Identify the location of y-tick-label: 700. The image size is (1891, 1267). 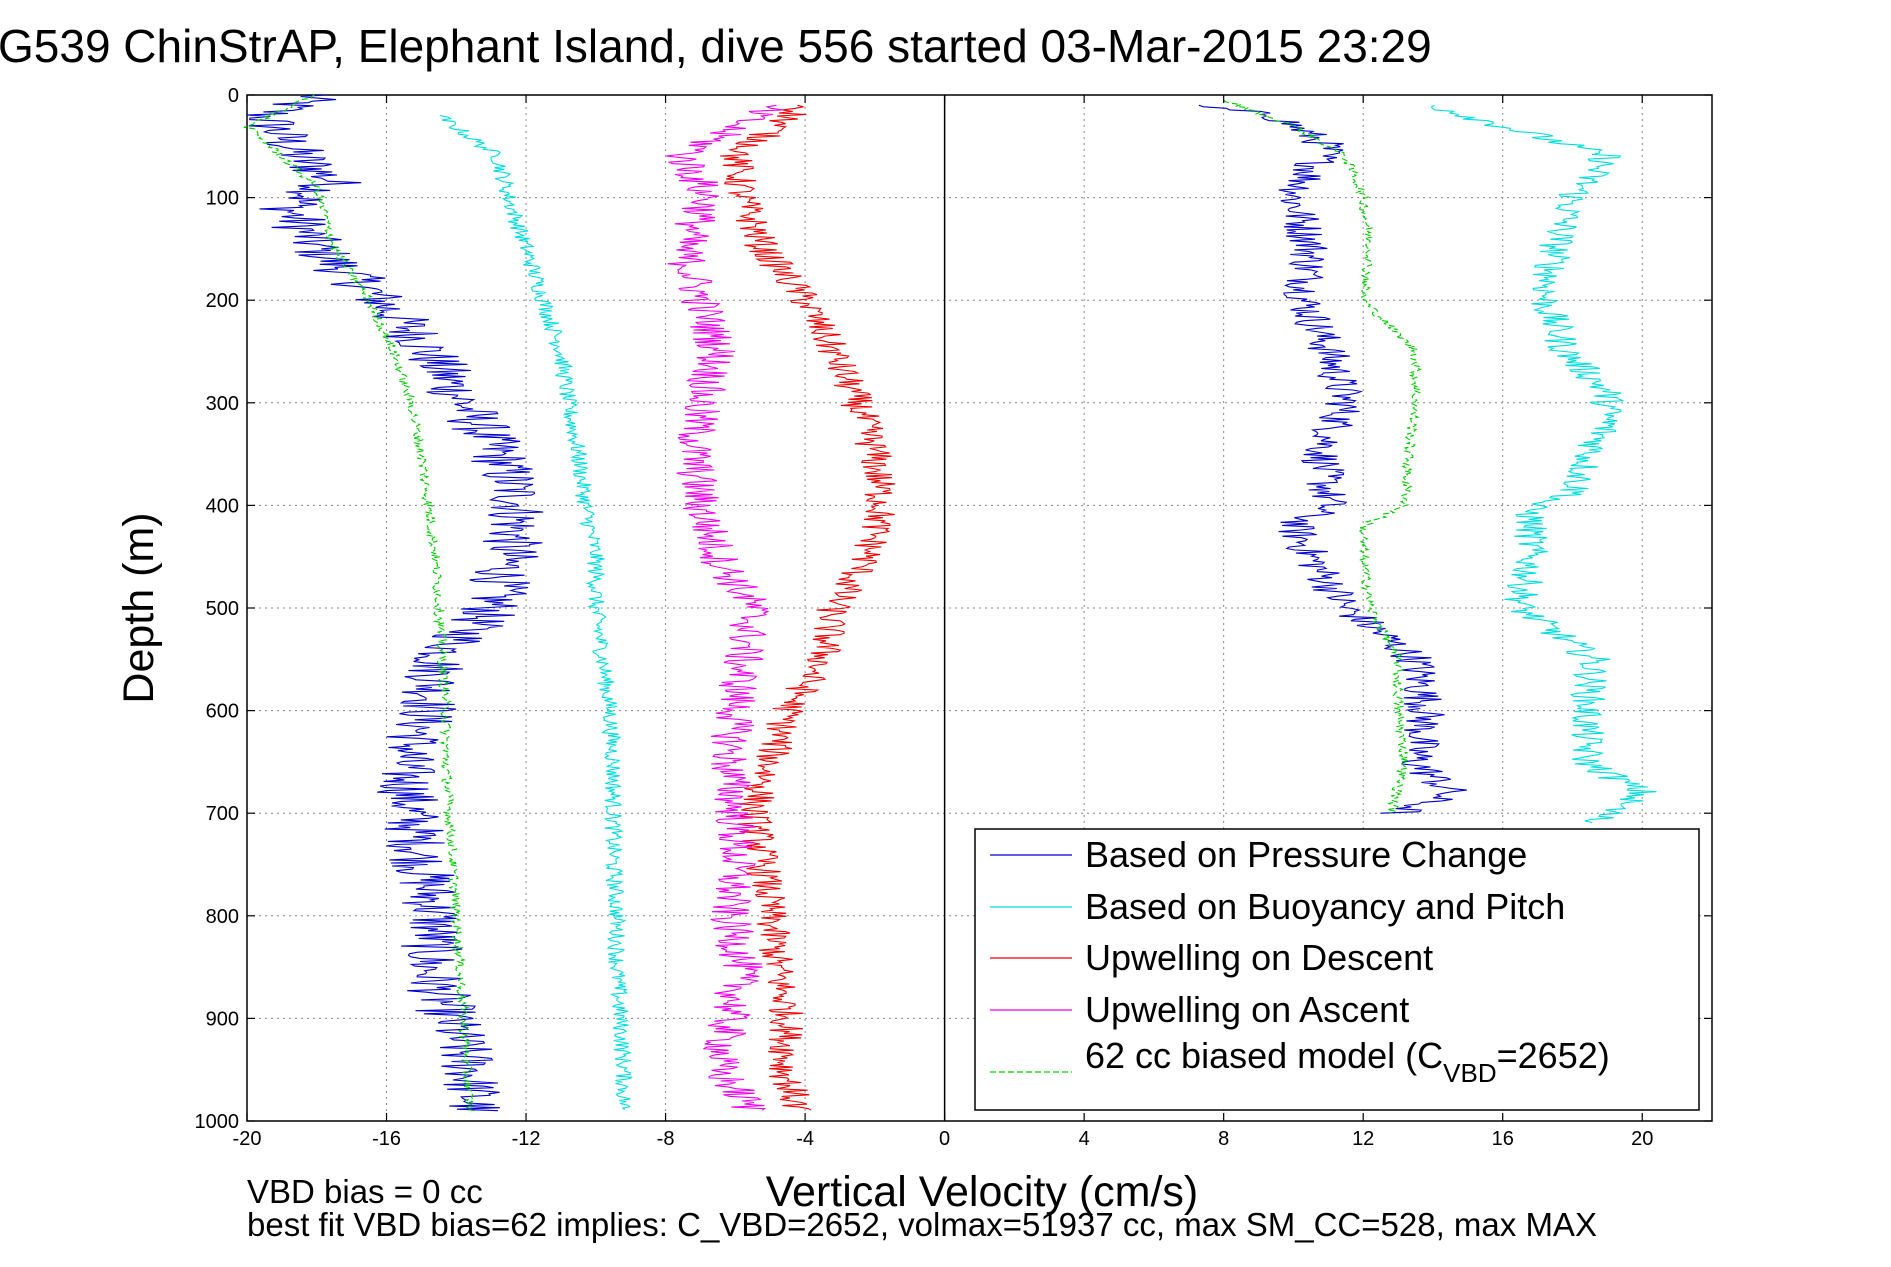
(222, 814).